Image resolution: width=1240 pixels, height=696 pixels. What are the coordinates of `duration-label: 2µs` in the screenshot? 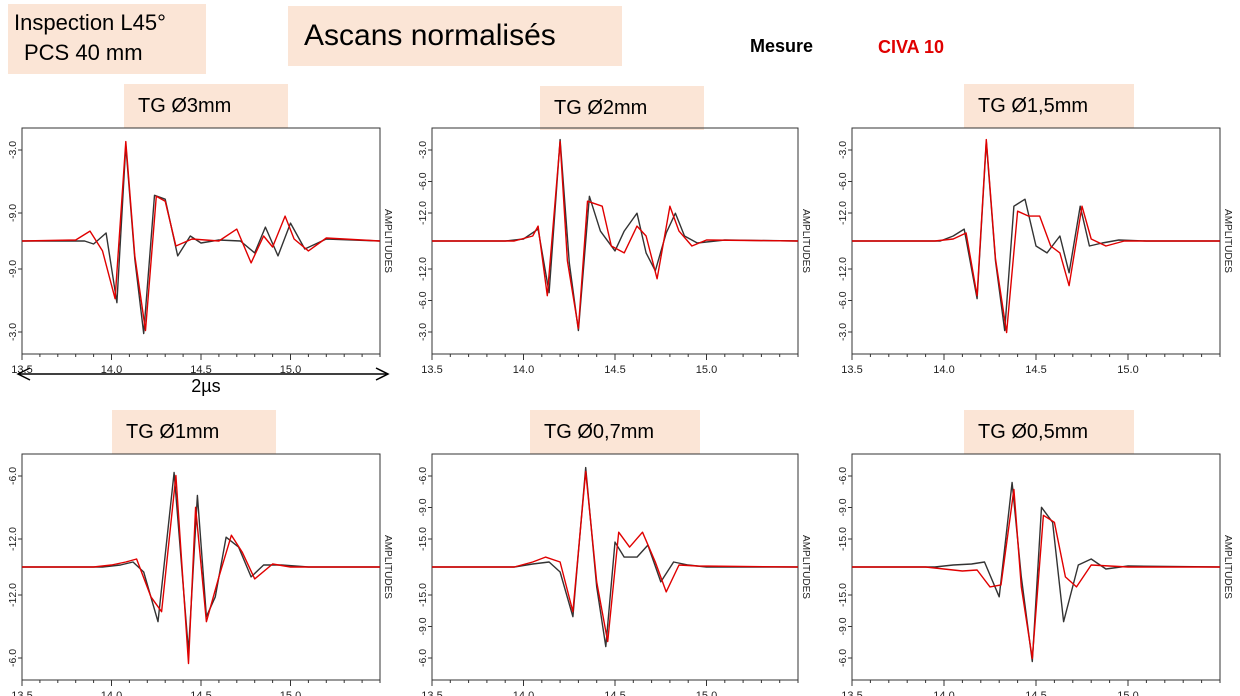 It's located at (205, 386).